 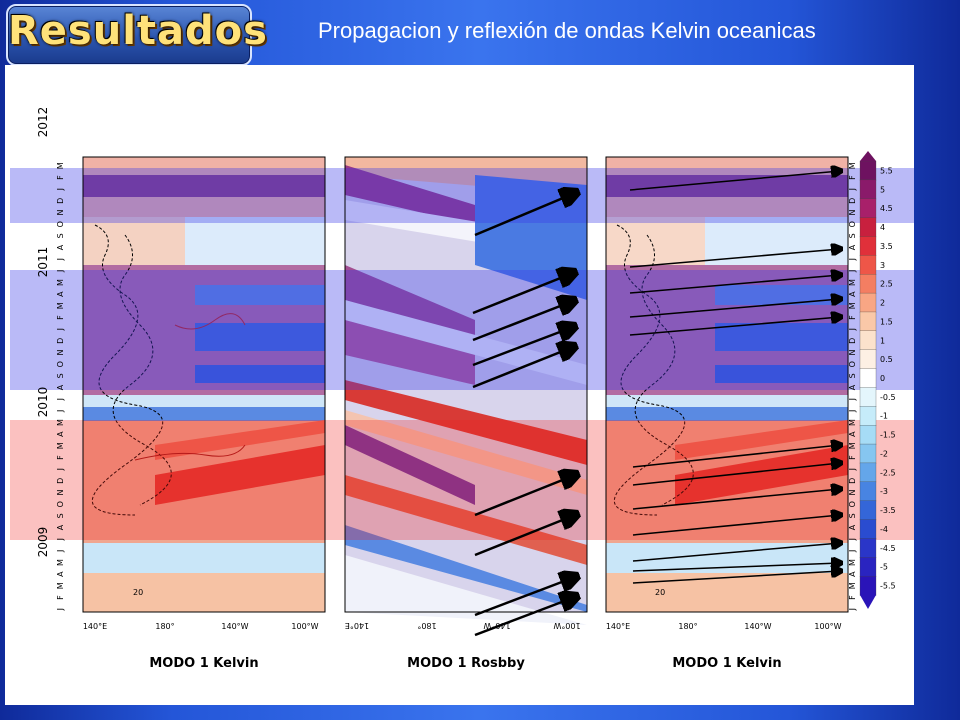 What do you see at coordinates (138, 31) in the screenshot?
I see `page-title: Resultados` at bounding box center [138, 31].